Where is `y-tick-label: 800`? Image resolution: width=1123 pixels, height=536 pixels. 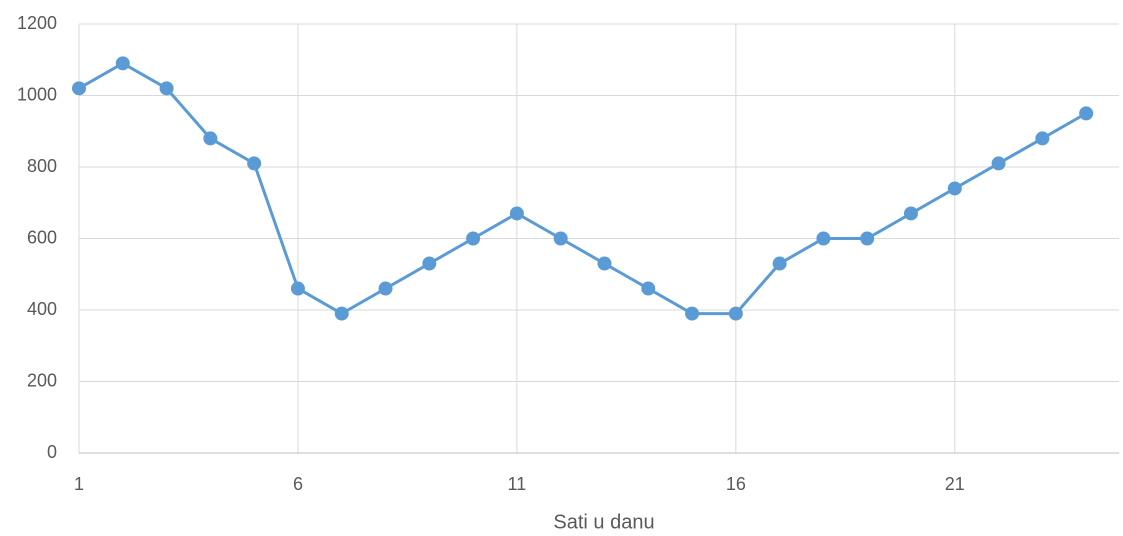
y-tick-label: 800 is located at coordinates (42, 166).